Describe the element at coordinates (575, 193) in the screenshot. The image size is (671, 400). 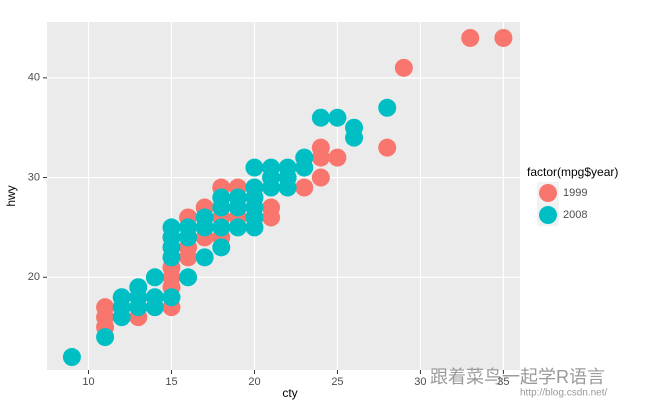
I see `legend-label: 1999` at that location.